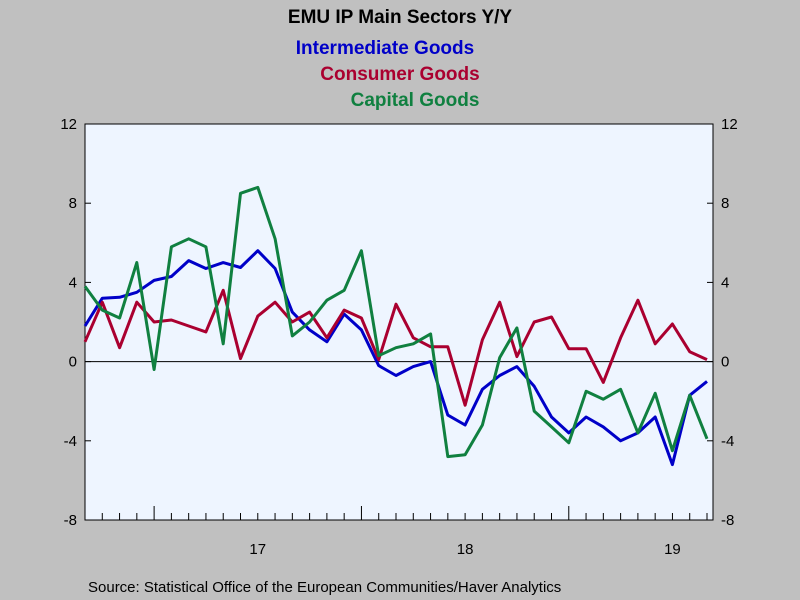 The image size is (800, 600). What do you see at coordinates (73, 282) in the screenshot?
I see `y-tick-label-left: 4` at bounding box center [73, 282].